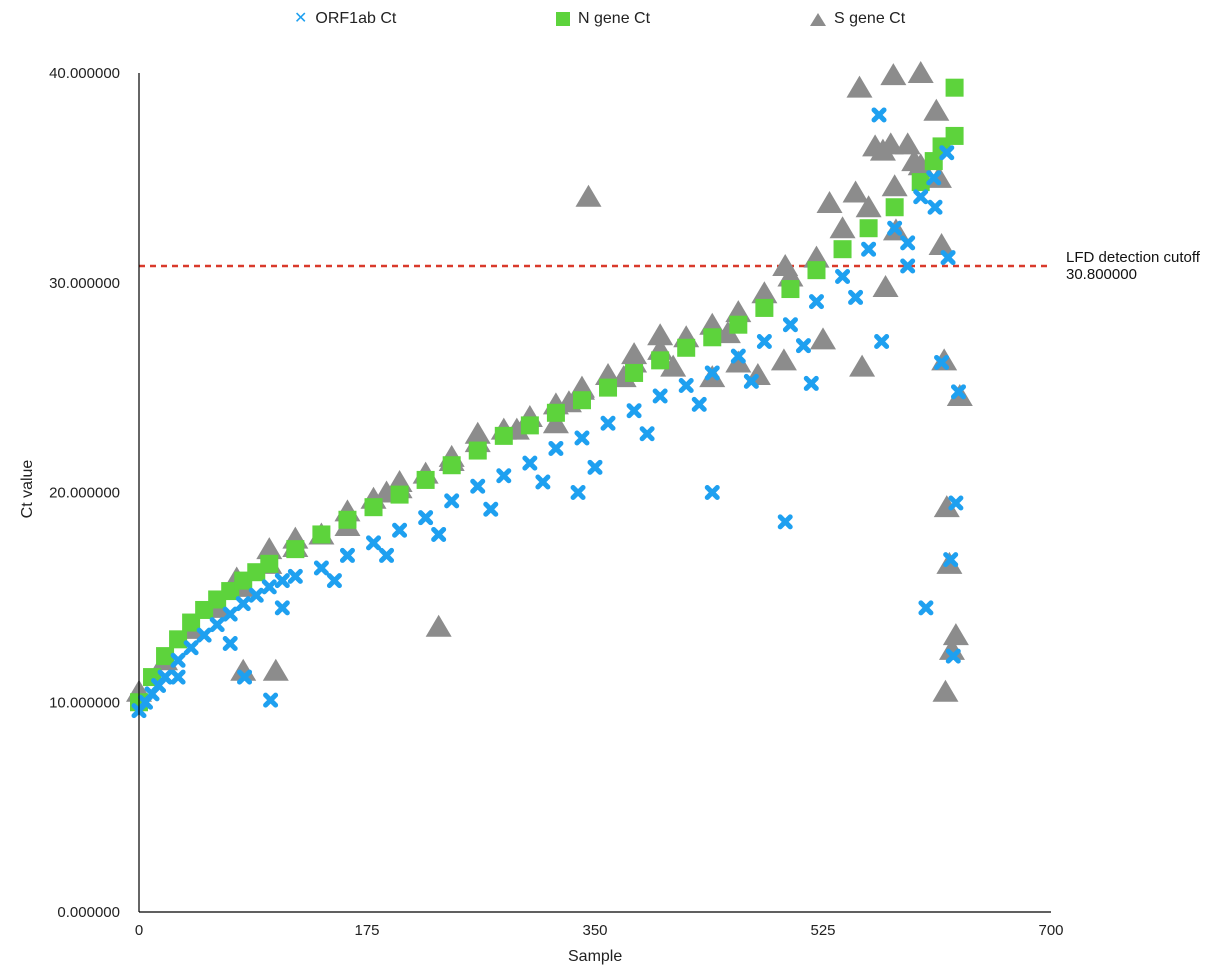  Describe the element at coordinates (818, 19) in the screenshot. I see `triangle-marker-icon` at that location.